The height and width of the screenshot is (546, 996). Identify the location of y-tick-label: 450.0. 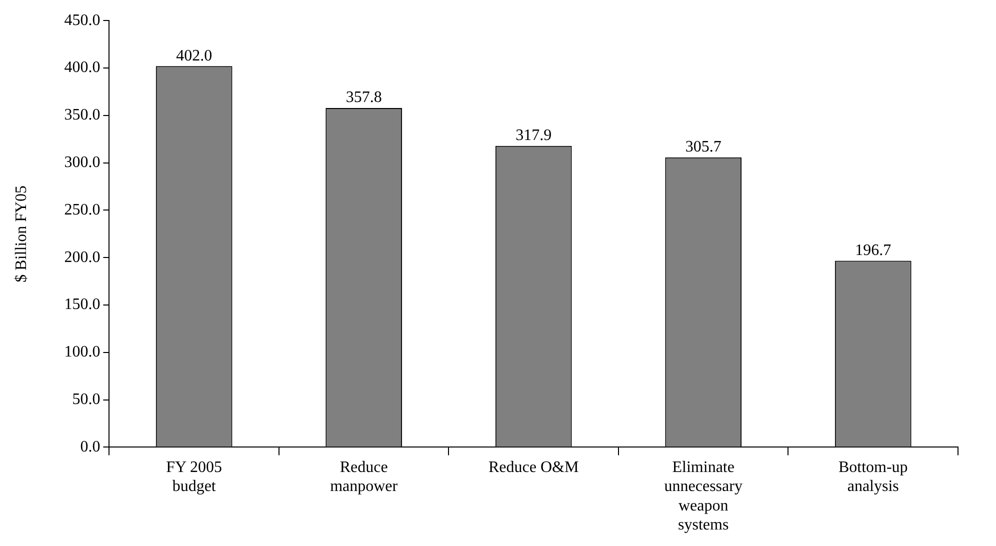
(82, 20).